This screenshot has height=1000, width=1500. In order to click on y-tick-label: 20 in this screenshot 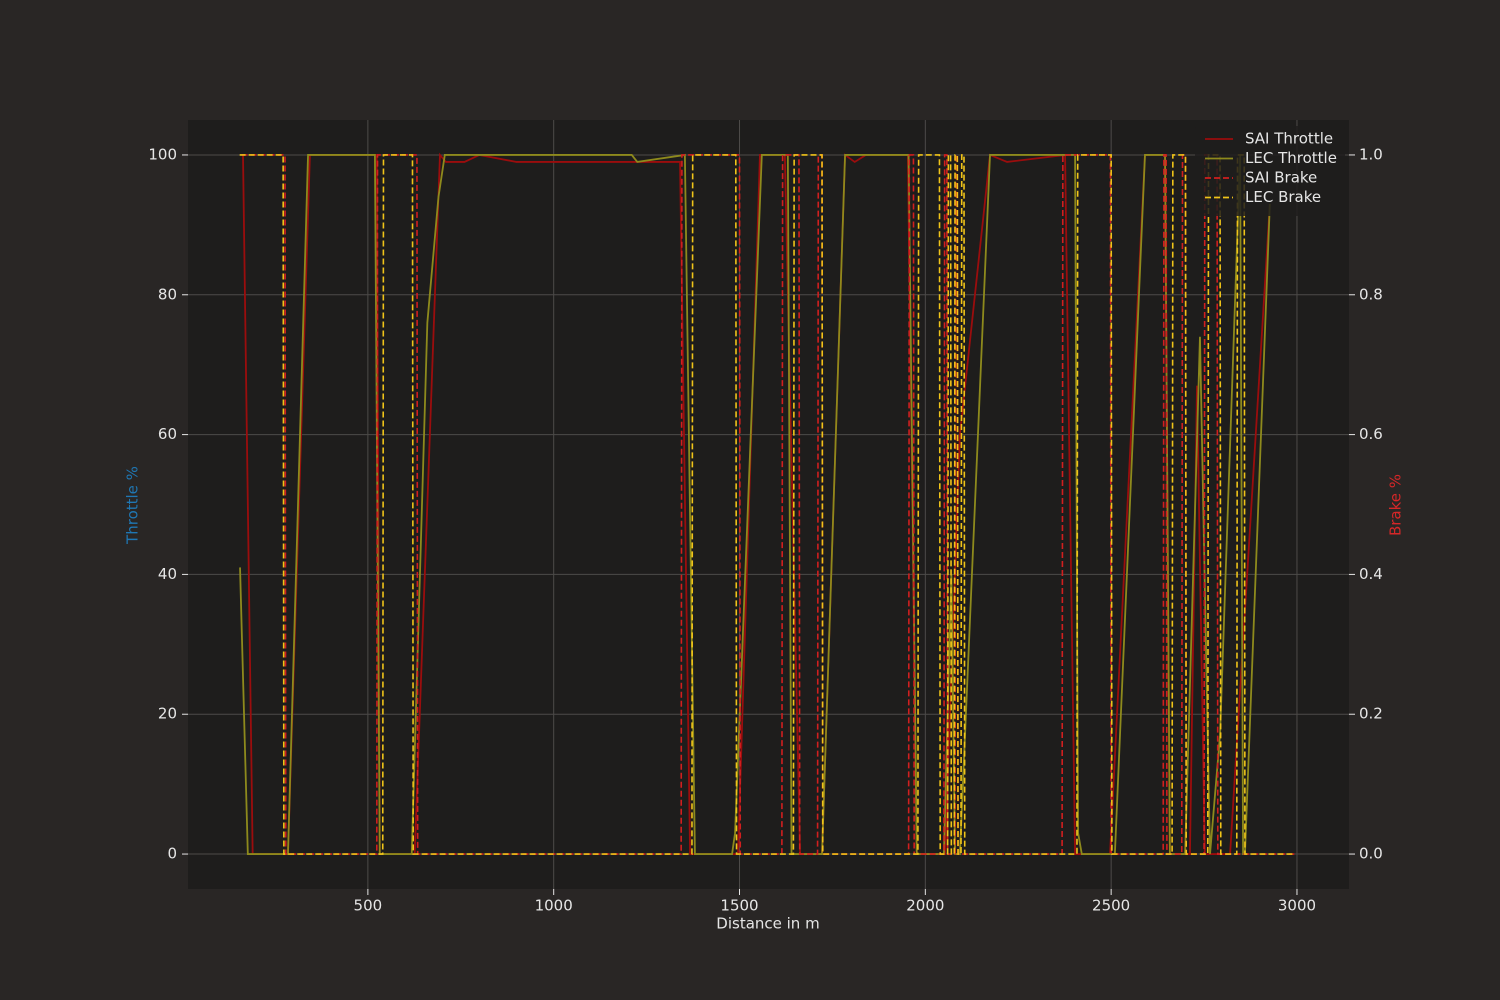, I will do `click(167, 714)`.